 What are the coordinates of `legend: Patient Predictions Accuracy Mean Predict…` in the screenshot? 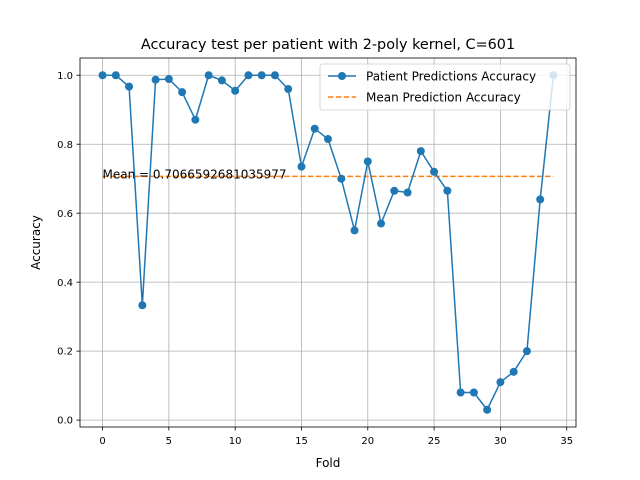 It's located at (445, 87).